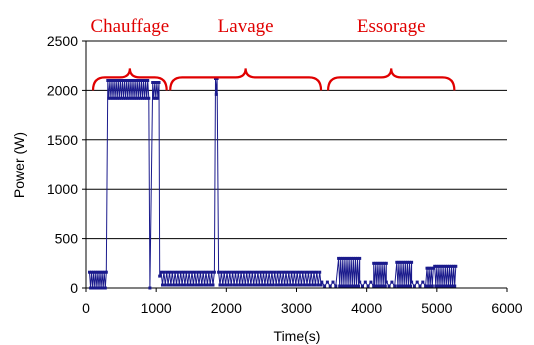 This screenshot has height=345, width=534. I want to click on x-tick-label-3000: 3000, so click(296, 308).